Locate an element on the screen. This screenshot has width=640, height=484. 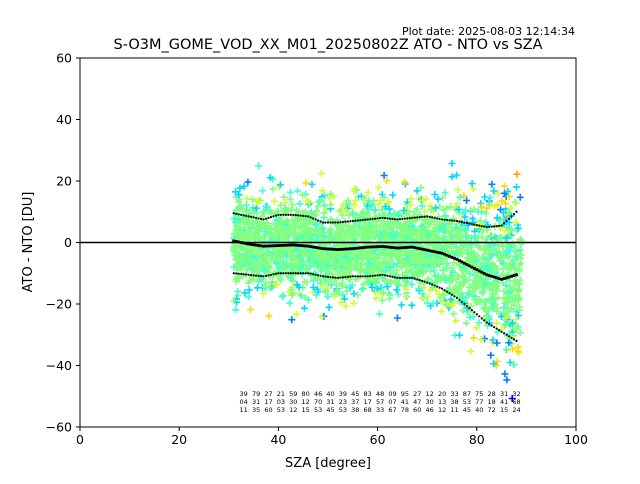
count-label: 04 is located at coordinates (244, 402).